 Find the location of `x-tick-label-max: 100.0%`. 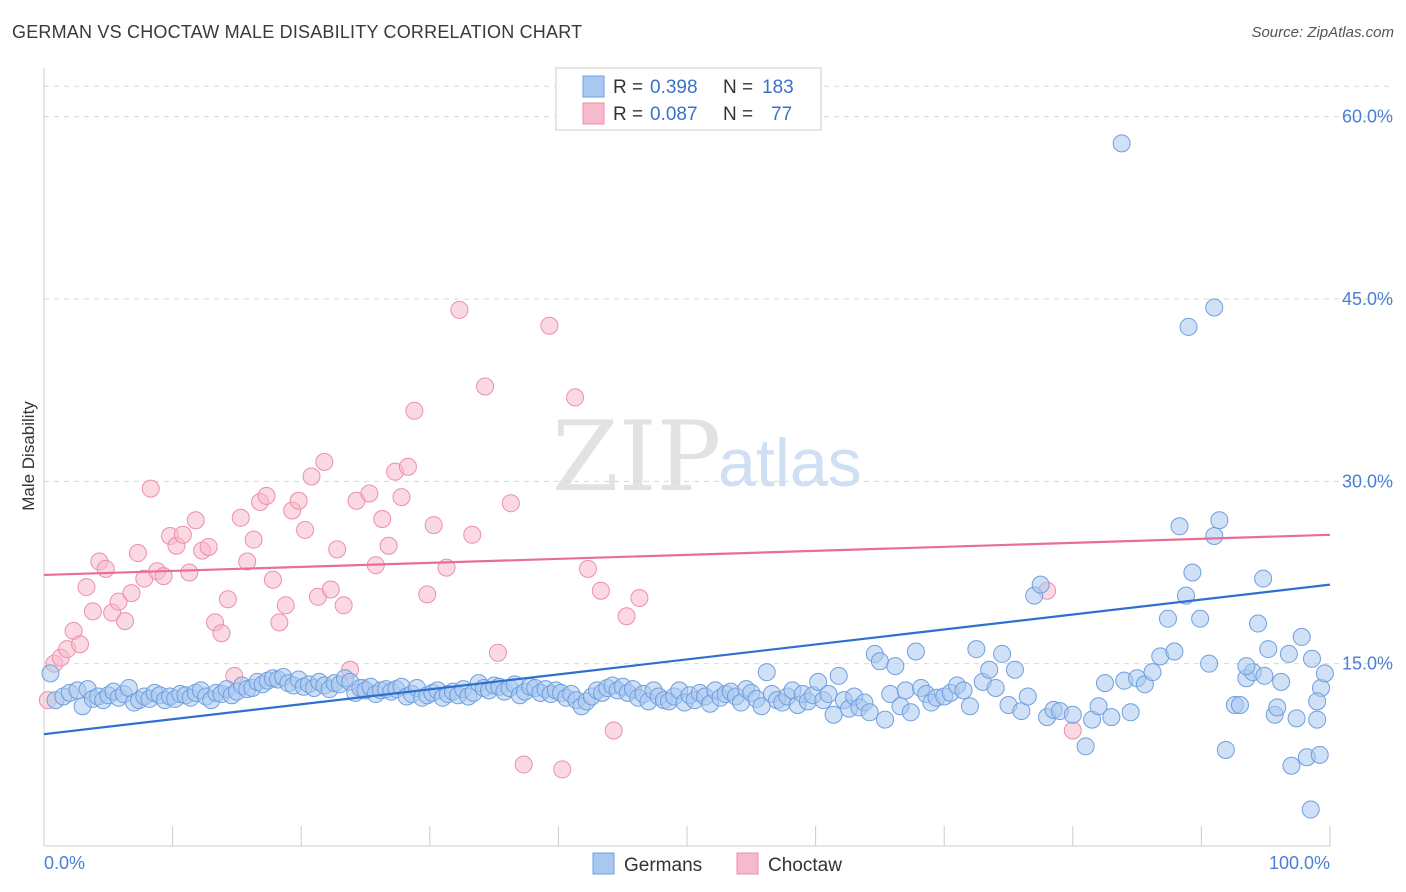

x-tick-label-max: 100.0% is located at coordinates (1299, 863).